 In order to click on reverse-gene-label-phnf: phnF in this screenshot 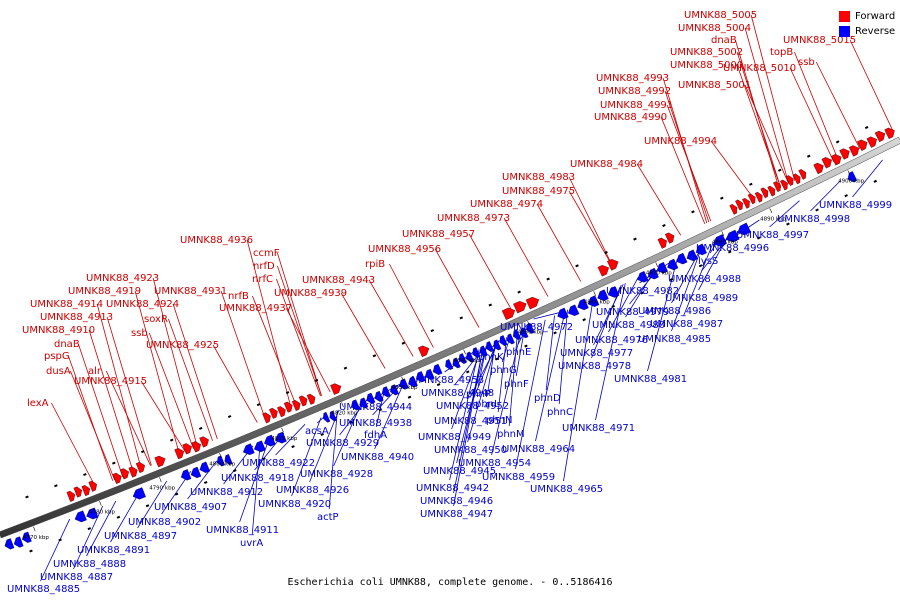, I will do `click(516, 384)`.